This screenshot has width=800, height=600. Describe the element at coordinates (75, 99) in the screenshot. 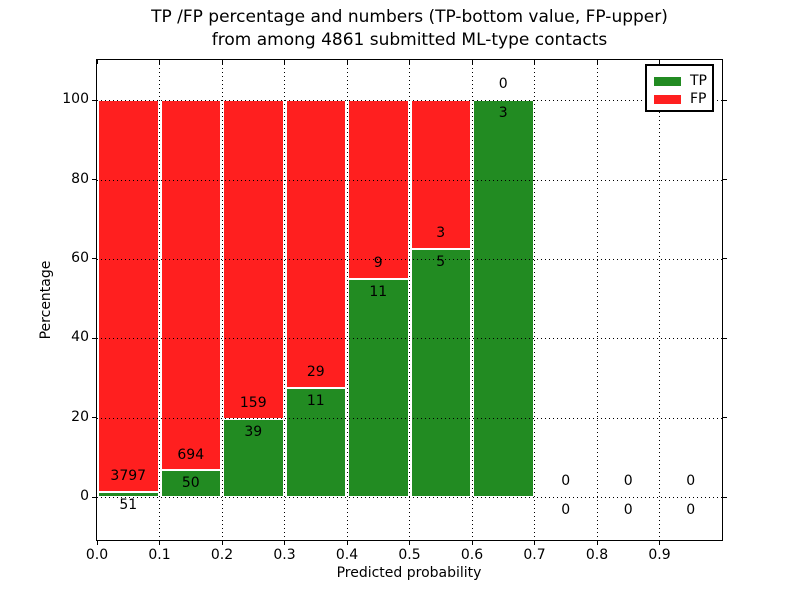

I see `y-tick-label: 100` at that location.